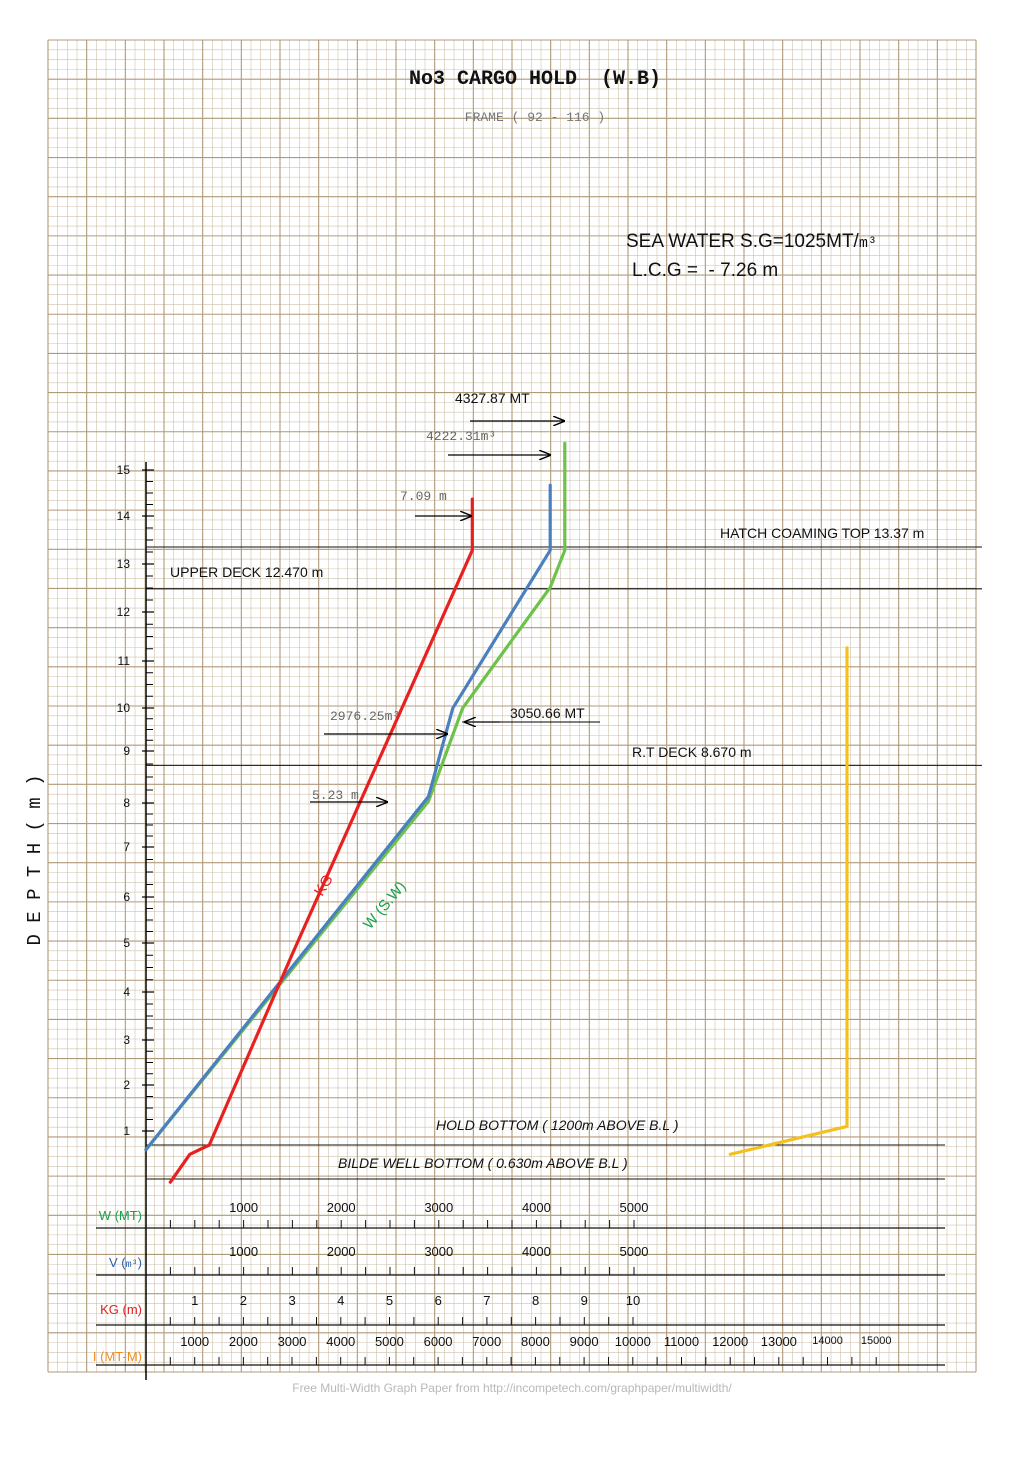  Describe the element at coordinates (486, 1300) in the screenshot. I see `scale-kg-tick-7: 7` at that location.